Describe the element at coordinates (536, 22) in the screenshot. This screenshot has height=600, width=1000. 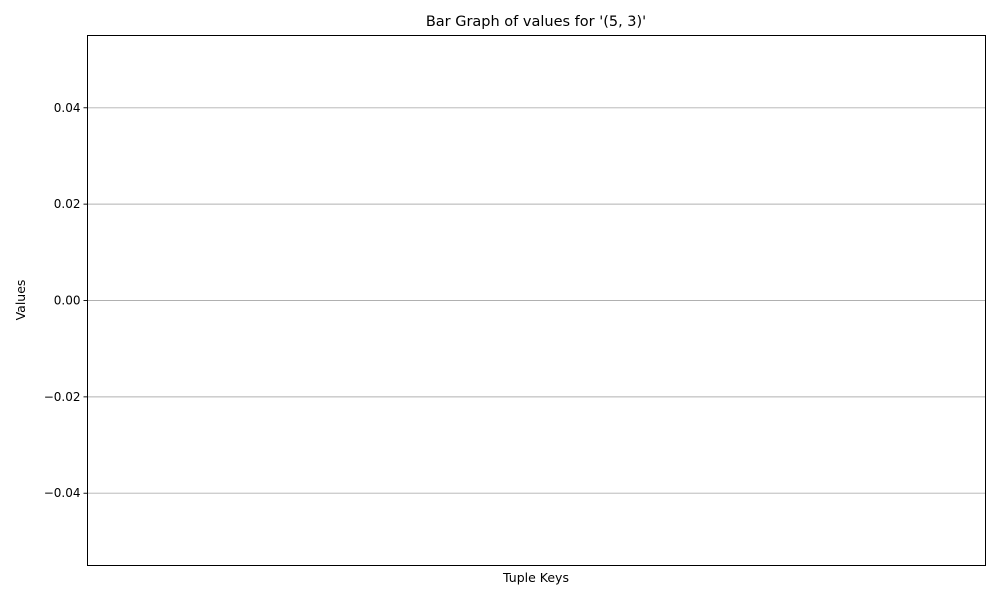
I see `chart-title: Bar Graph of values for '(5, 3)'` at that location.